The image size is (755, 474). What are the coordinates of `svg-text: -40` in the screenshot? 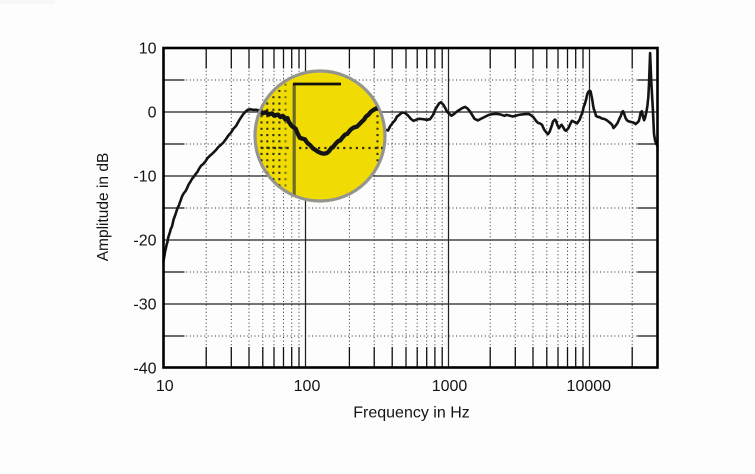 It's located at (144, 369).